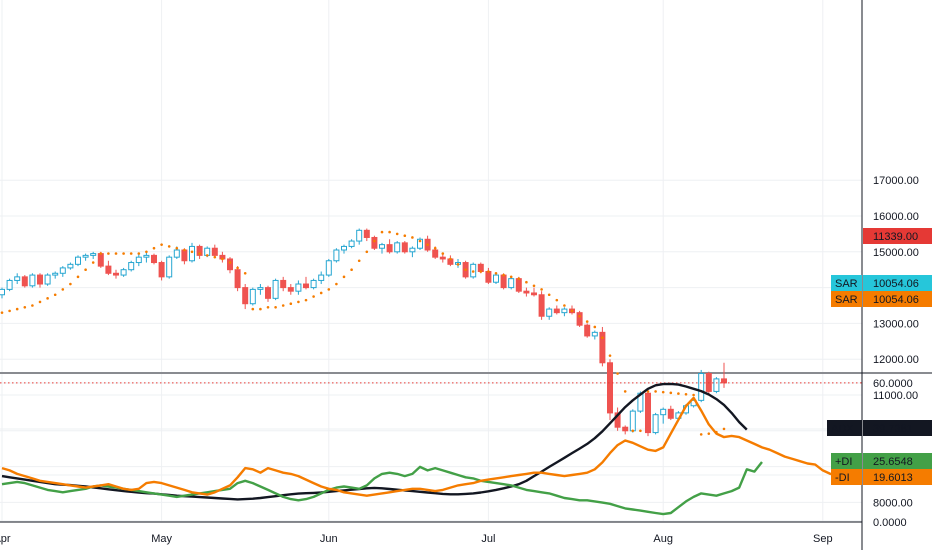  What do you see at coordinates (893, 462) in the screenshot?
I see `plus-di-tag-value: 25.6548` at bounding box center [893, 462].